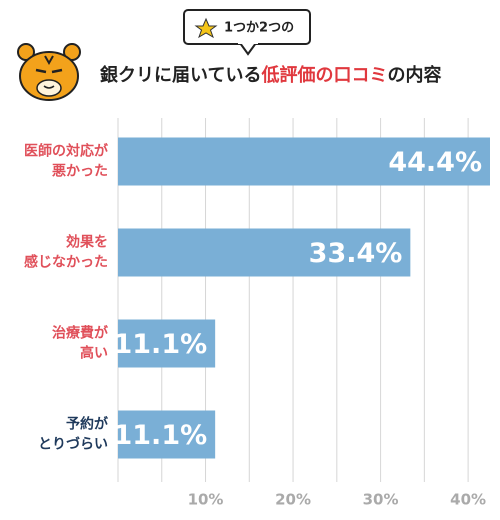  Describe the element at coordinates (435, 162) in the screenshot. I see `value-label: 44.4%` at that location.